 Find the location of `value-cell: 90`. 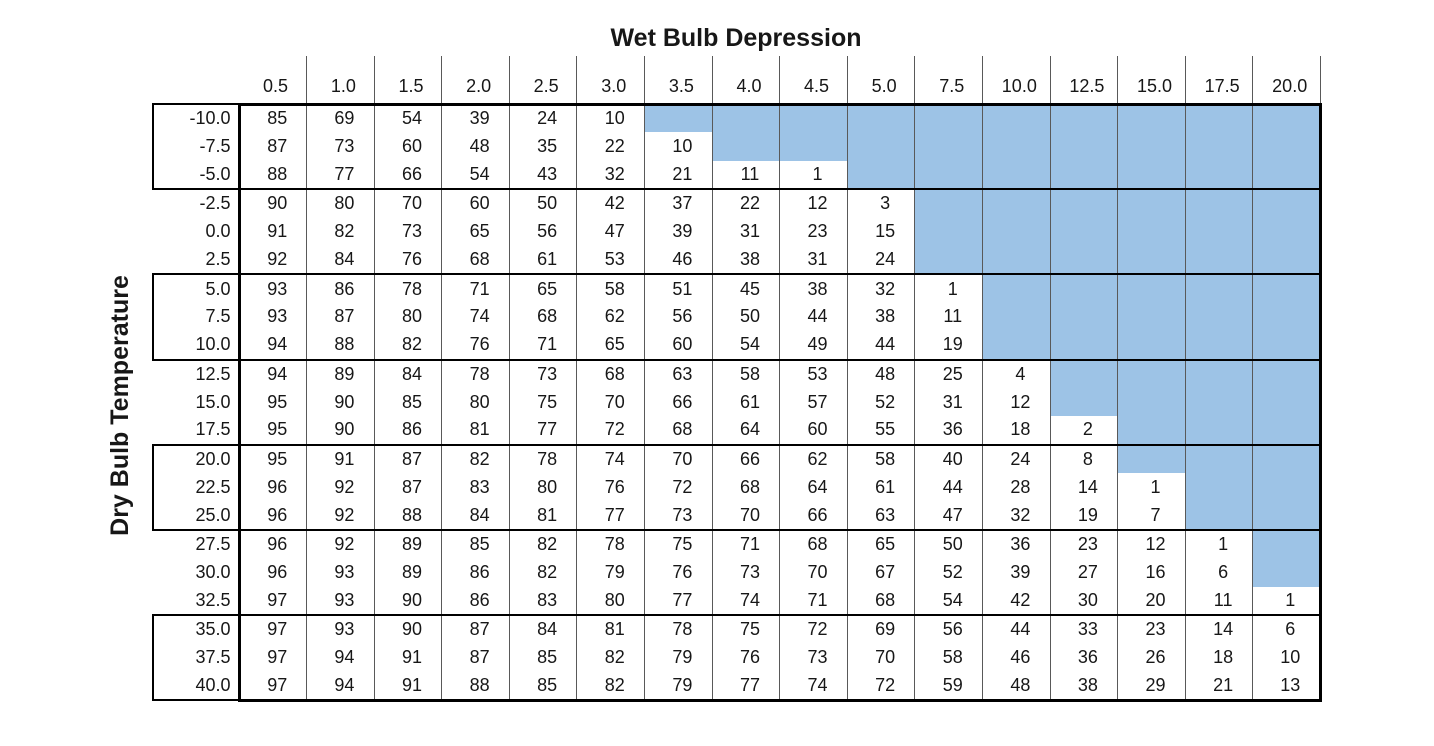

value-cell: 90 is located at coordinates (272, 203).